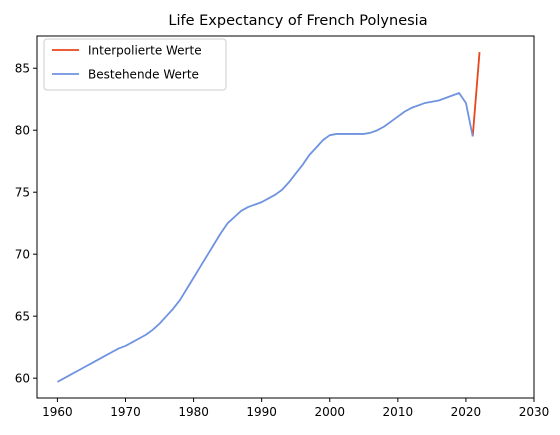 The width and height of the screenshot is (560, 435). I want to click on chart-title: Life Expectancy of French Polynesia, so click(297, 21).